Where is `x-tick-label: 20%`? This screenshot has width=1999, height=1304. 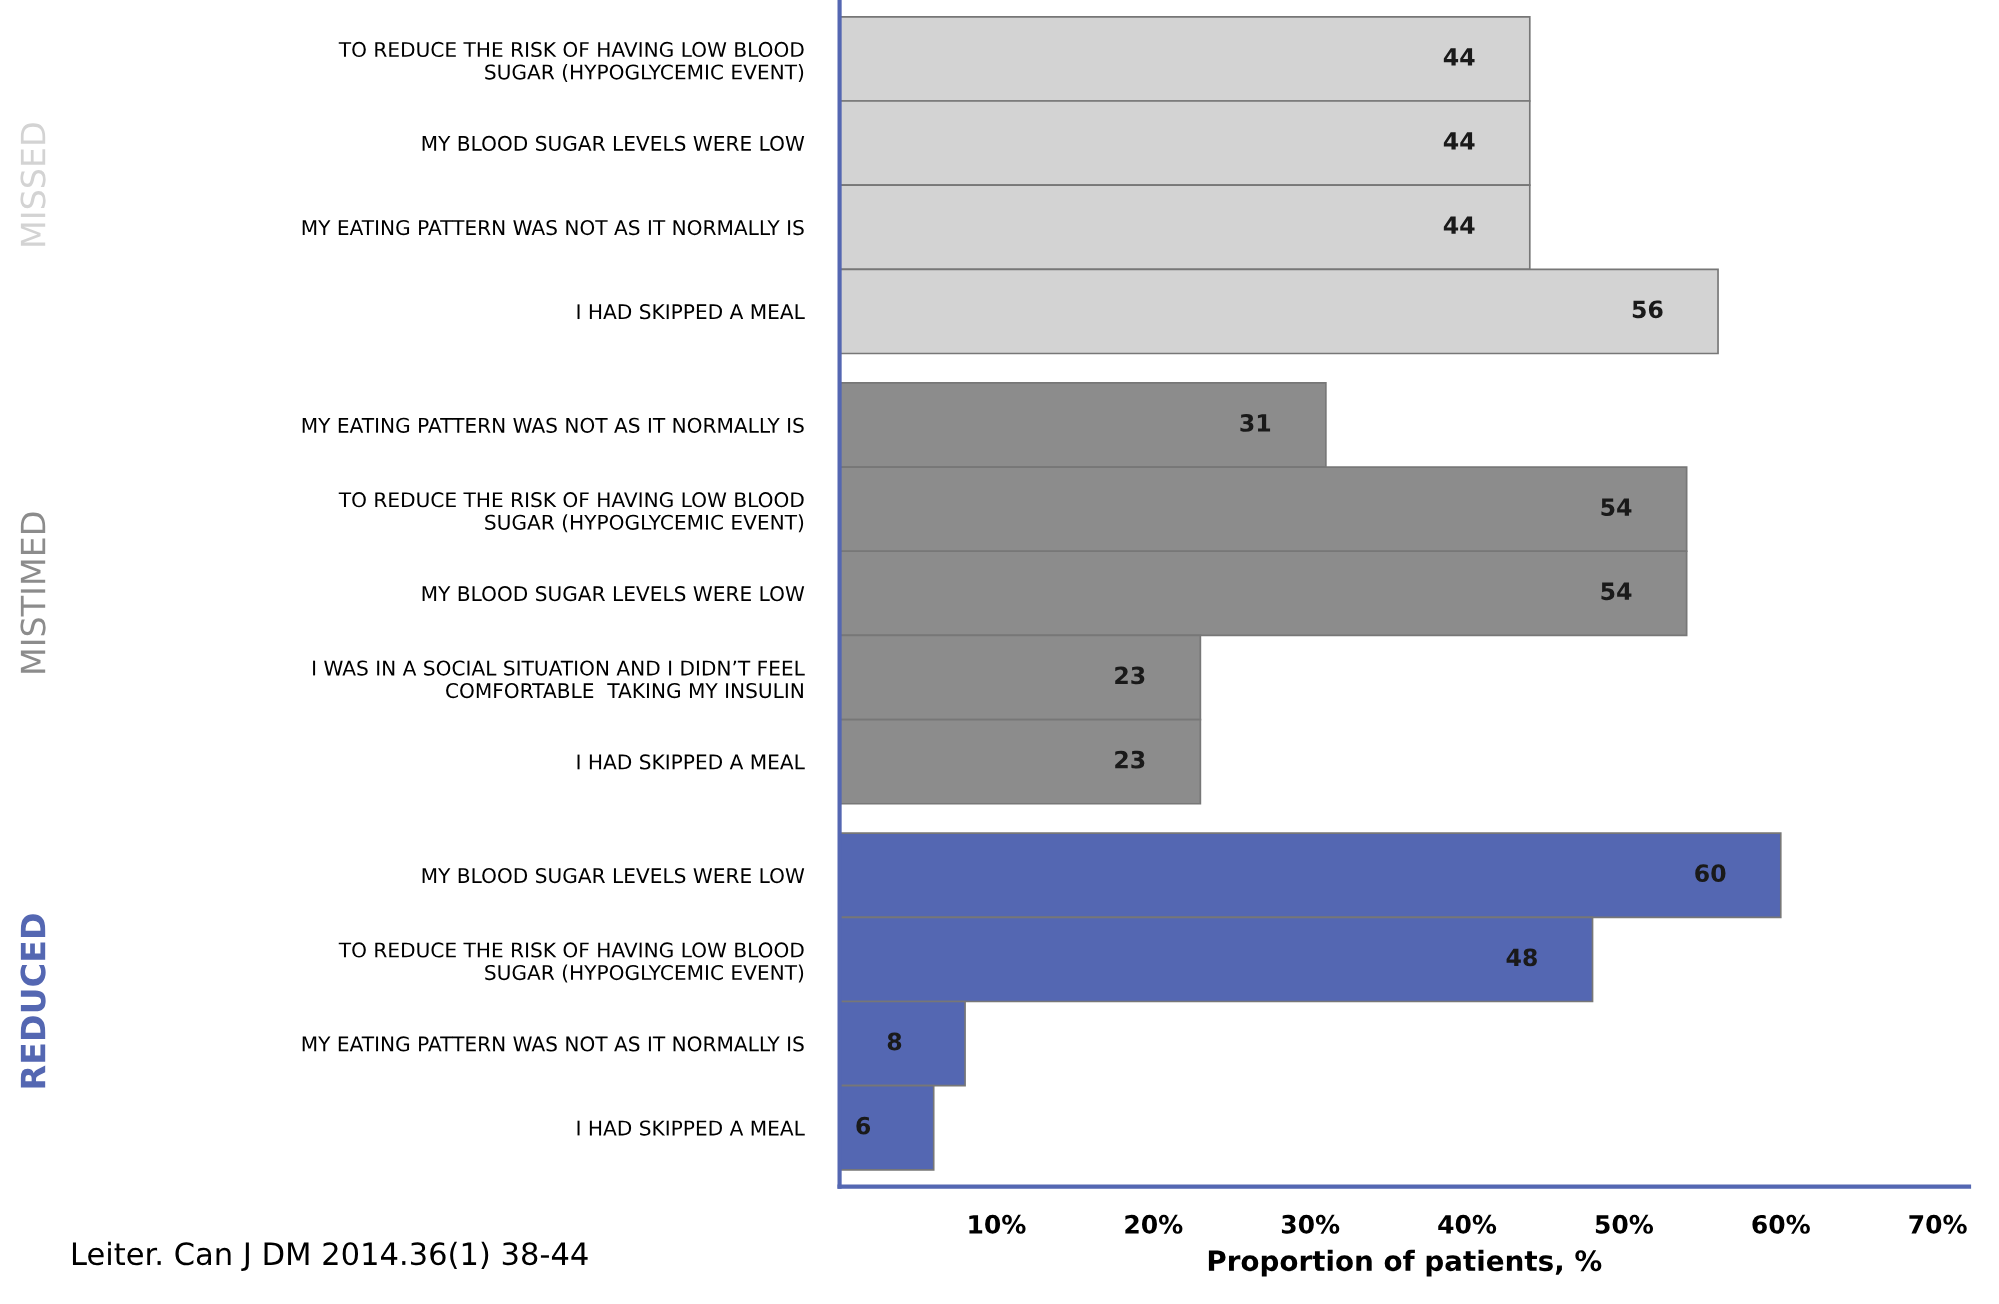
x-tick-label: 20% is located at coordinates (1154, 1224).